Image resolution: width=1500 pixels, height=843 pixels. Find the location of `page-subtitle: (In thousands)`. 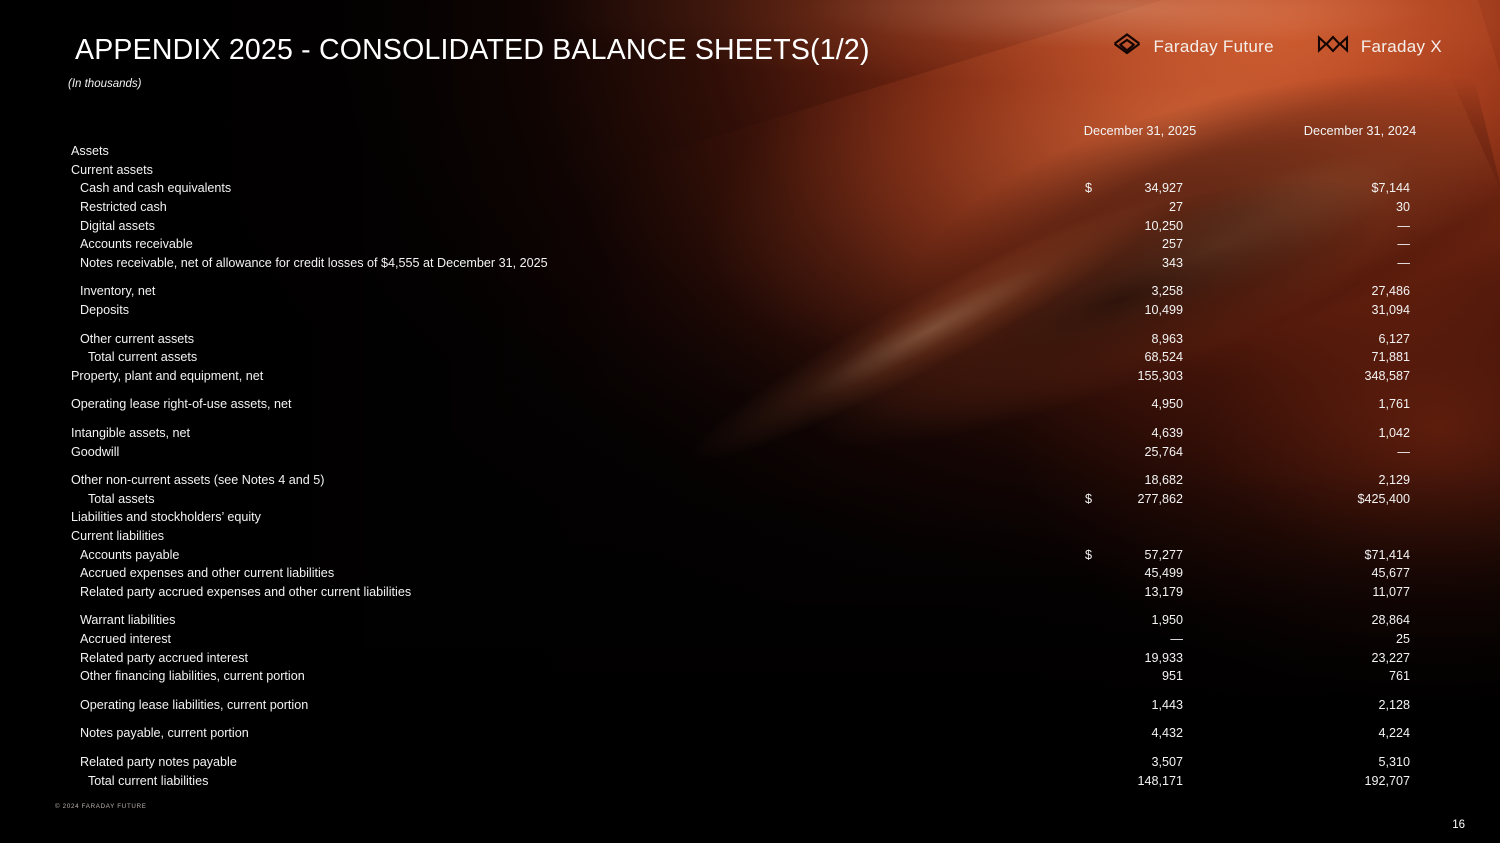

page-subtitle: (In thousands) is located at coordinates (105, 84).